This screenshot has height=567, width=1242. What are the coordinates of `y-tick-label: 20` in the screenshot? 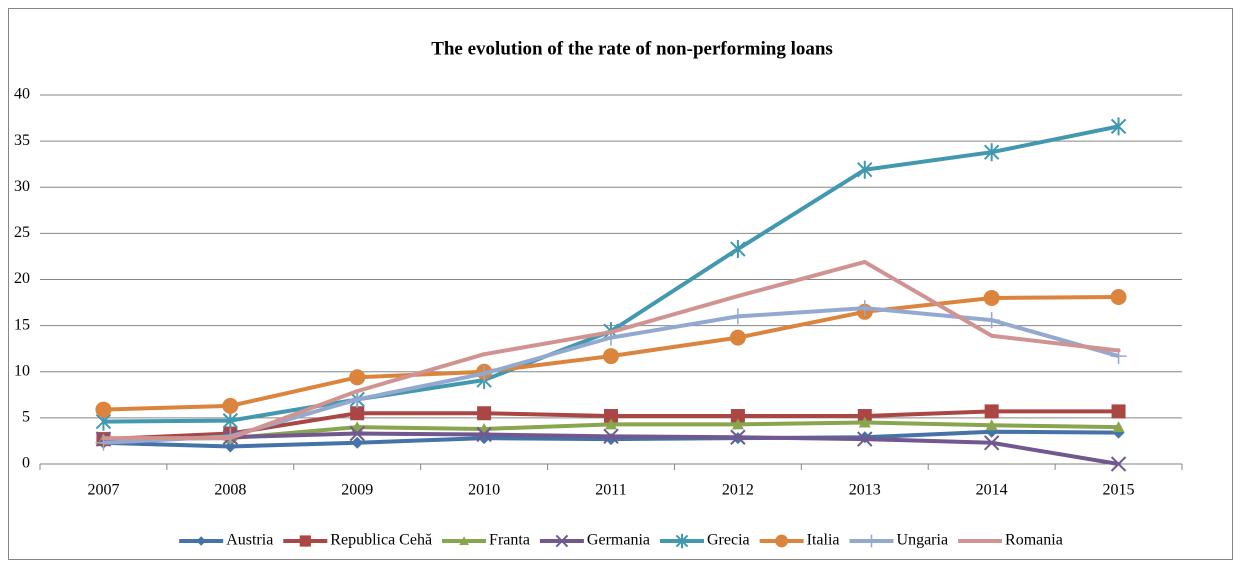 It's located at (22, 278).